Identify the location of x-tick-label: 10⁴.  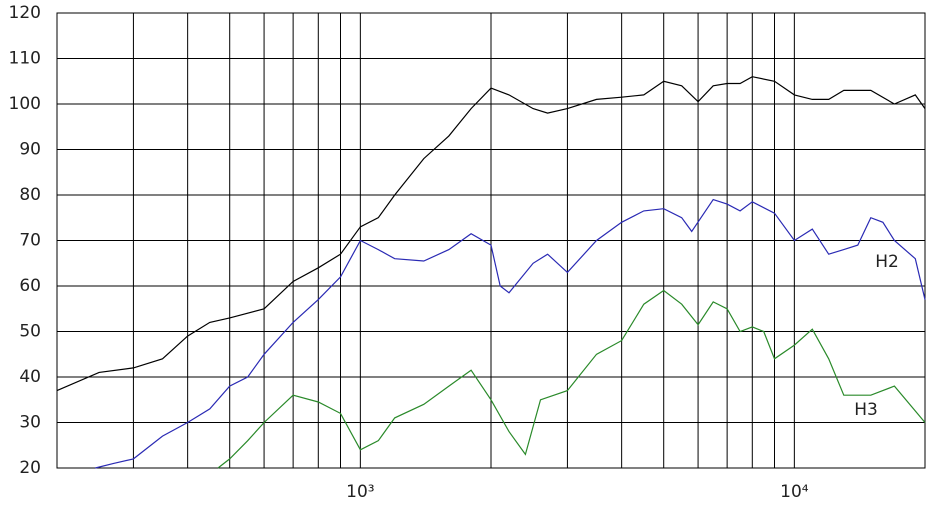
(794, 492).